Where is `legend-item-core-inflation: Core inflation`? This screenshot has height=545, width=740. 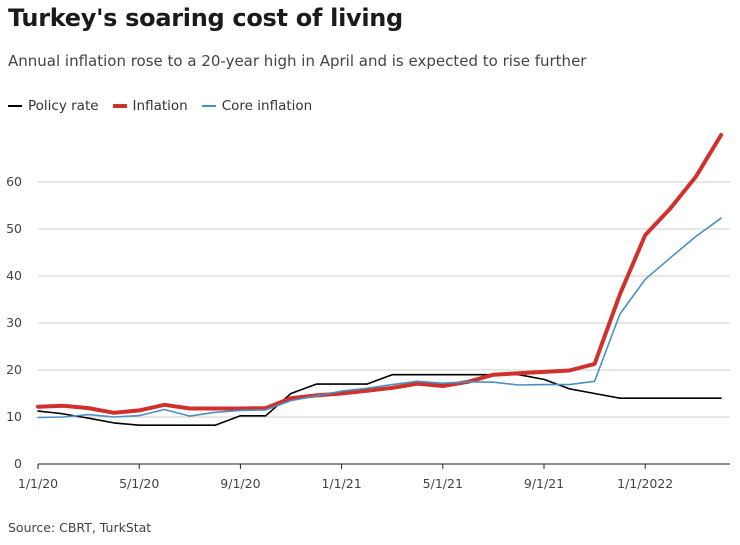 legend-item-core-inflation: Core inflation is located at coordinates (257, 106).